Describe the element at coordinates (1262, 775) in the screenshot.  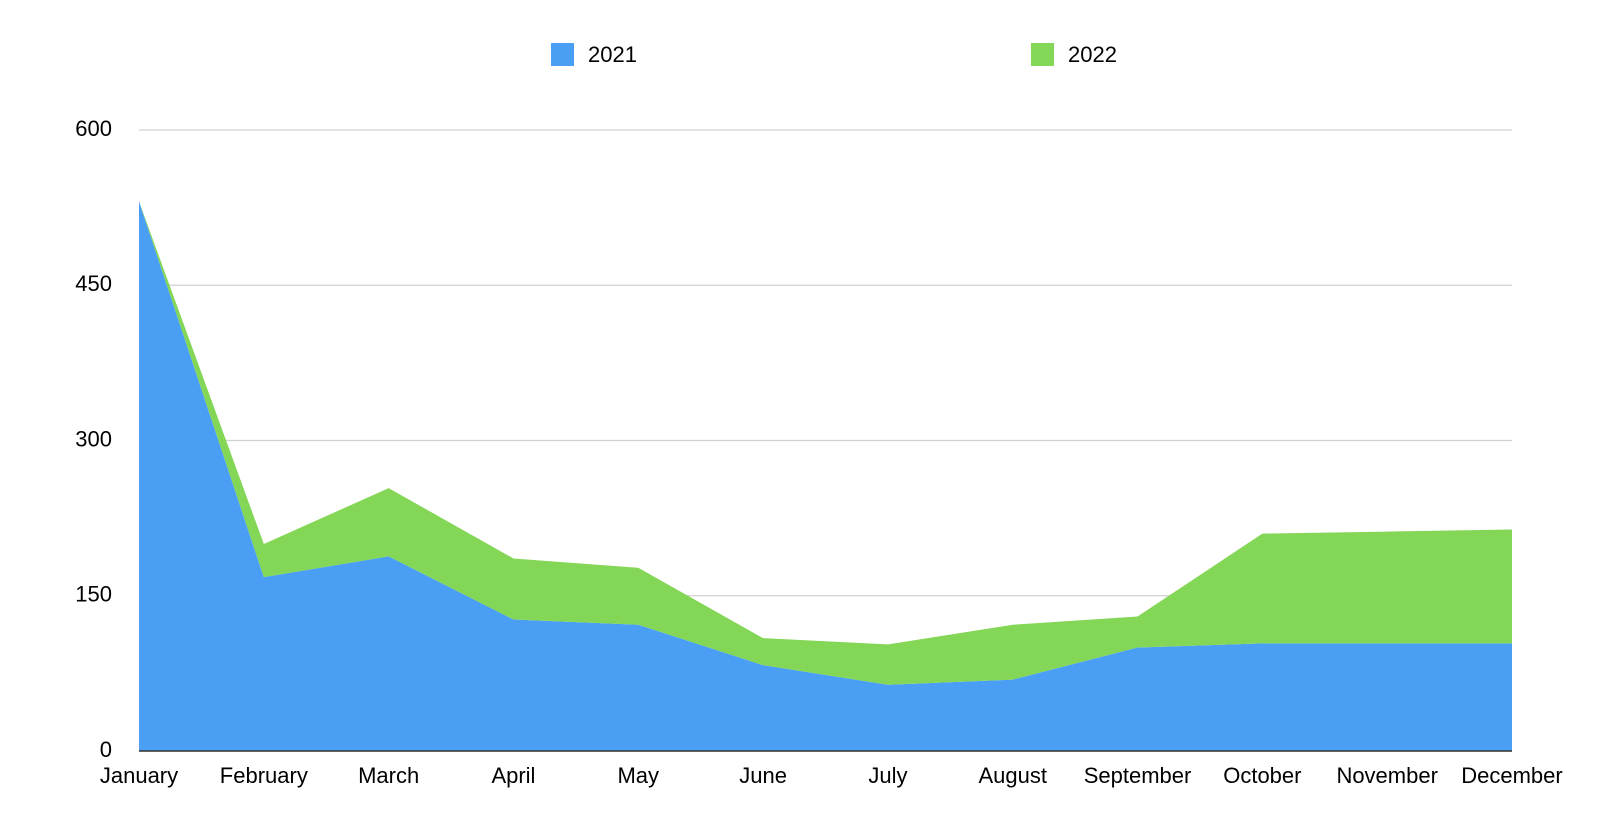
I see `x-tick-label: October` at that location.